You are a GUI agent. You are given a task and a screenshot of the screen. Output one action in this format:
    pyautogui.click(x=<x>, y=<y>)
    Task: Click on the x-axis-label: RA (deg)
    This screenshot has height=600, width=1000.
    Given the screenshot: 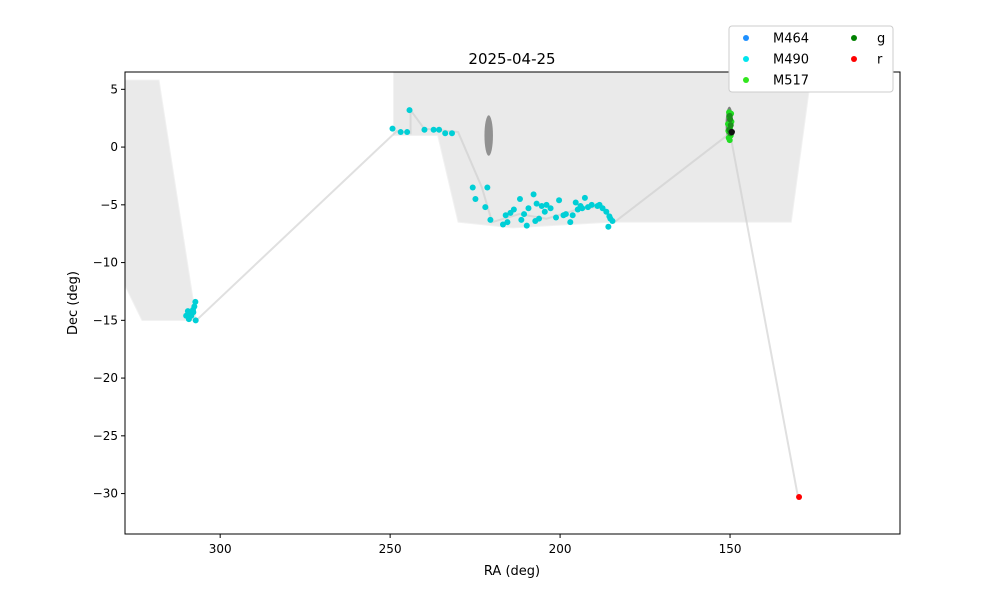 What is the action you would take?
    pyautogui.click(x=512, y=571)
    